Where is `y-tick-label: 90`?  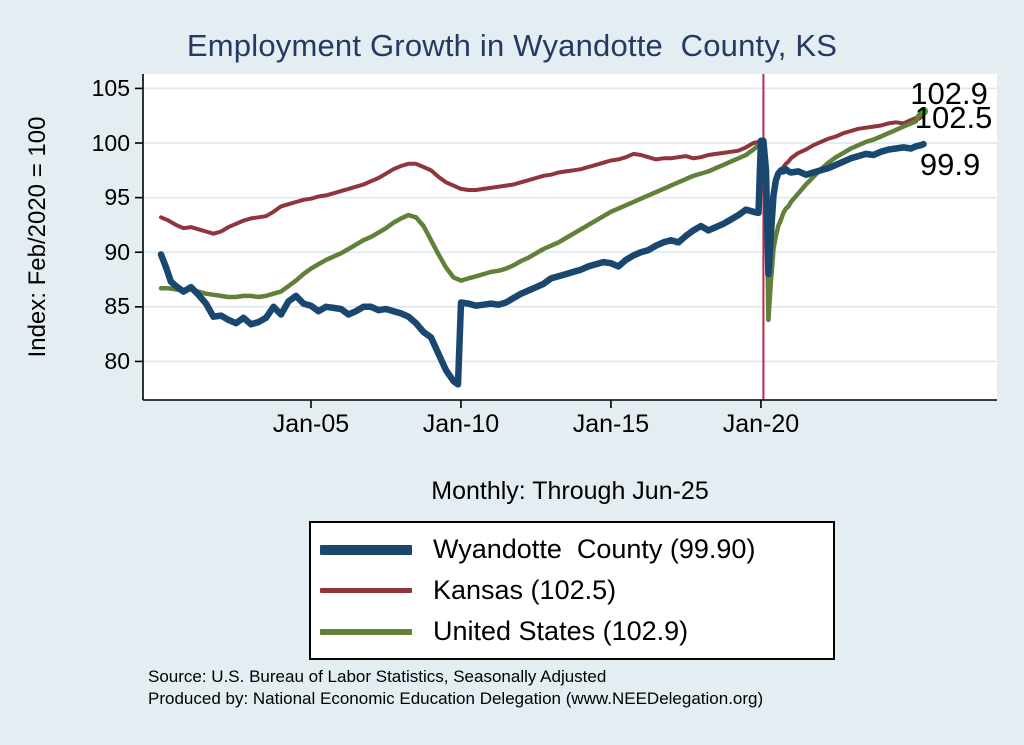
y-tick-label: 90 is located at coordinates (117, 251).